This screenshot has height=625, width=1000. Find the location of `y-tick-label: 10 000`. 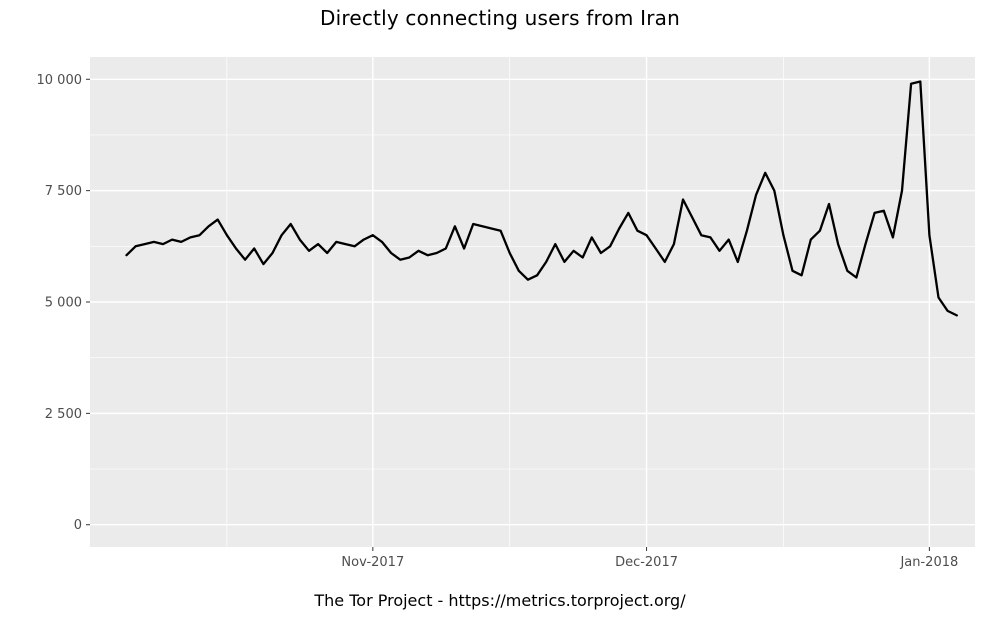

y-tick-label: 10 000 is located at coordinates (60, 80).